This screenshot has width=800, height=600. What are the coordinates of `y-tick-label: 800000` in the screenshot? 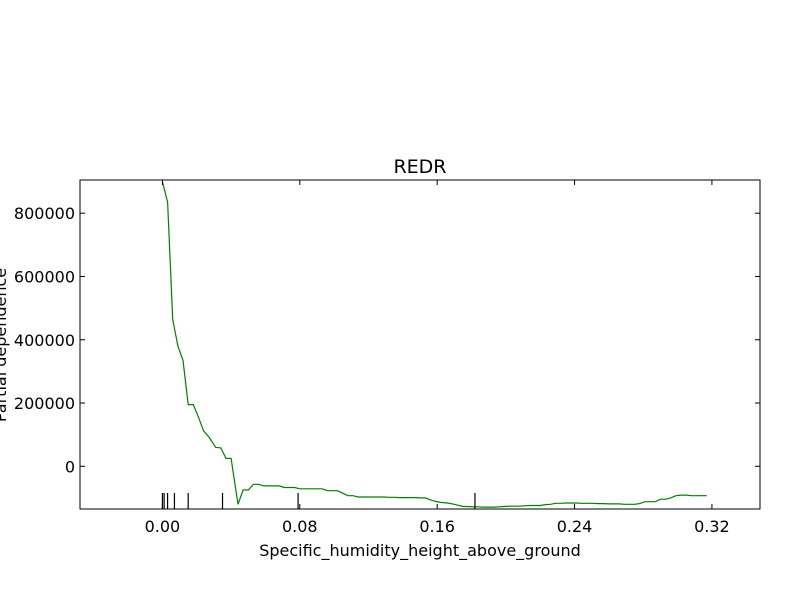 It's located at (44, 213).